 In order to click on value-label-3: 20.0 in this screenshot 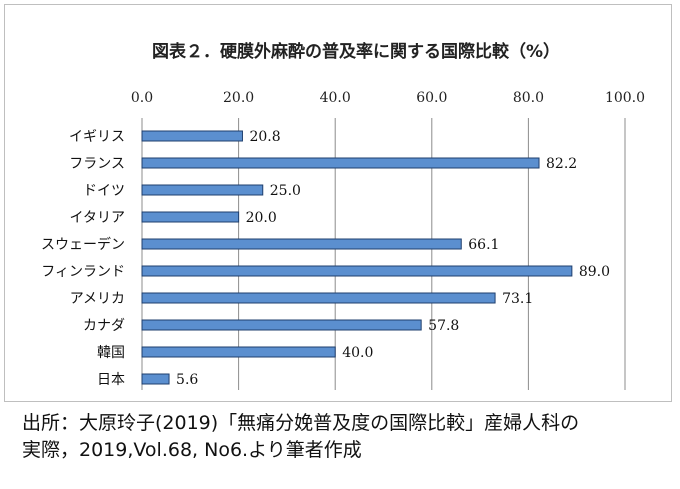, I will do `click(261, 218)`.